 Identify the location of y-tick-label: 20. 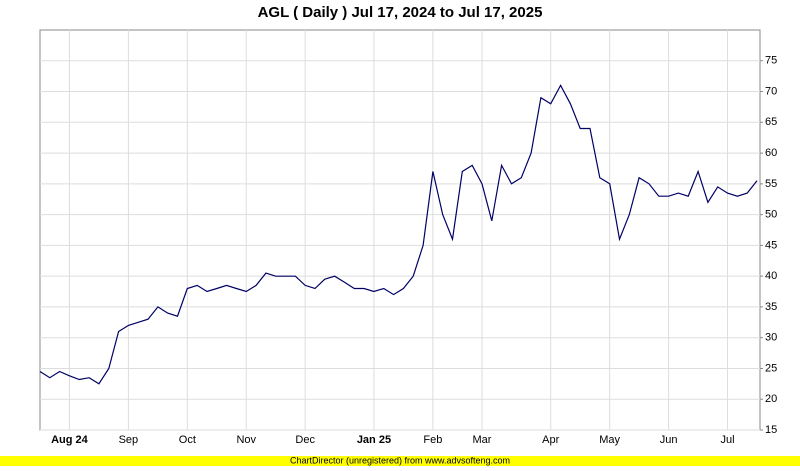
(771, 399).